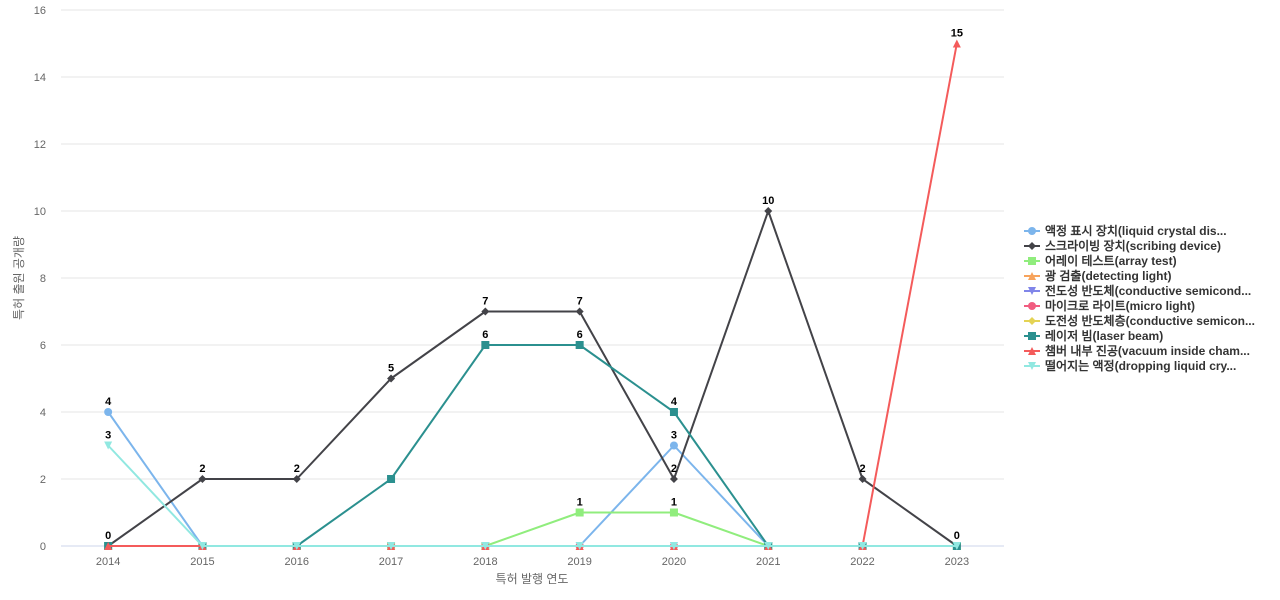  I want to click on legend-item: 어레이 테스트(array test), so click(1100, 260).